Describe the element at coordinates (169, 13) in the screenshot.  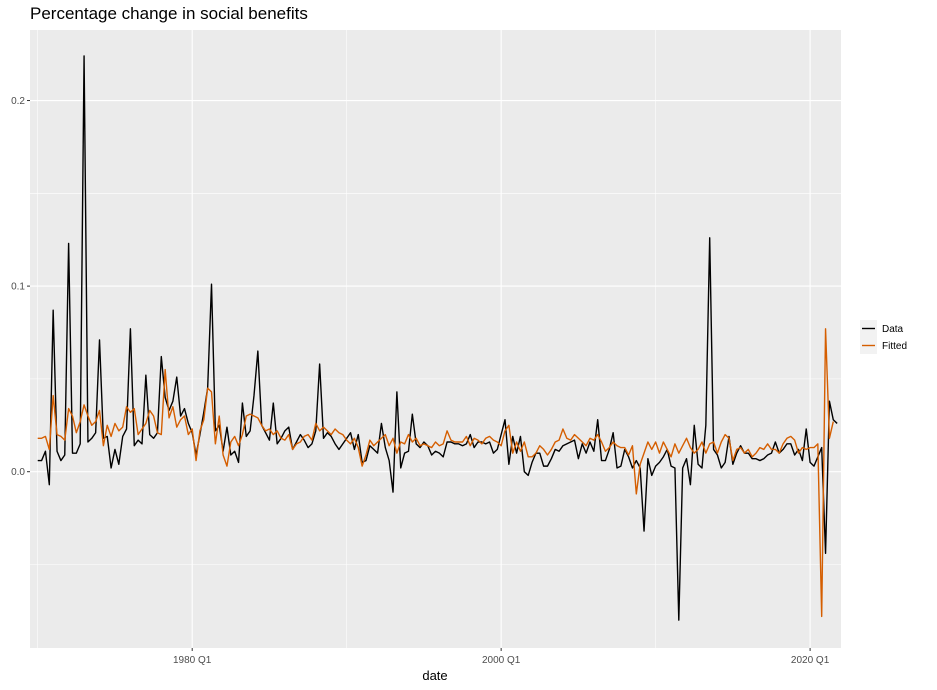
I see `chart-title: Percentage change in social benefits` at that location.